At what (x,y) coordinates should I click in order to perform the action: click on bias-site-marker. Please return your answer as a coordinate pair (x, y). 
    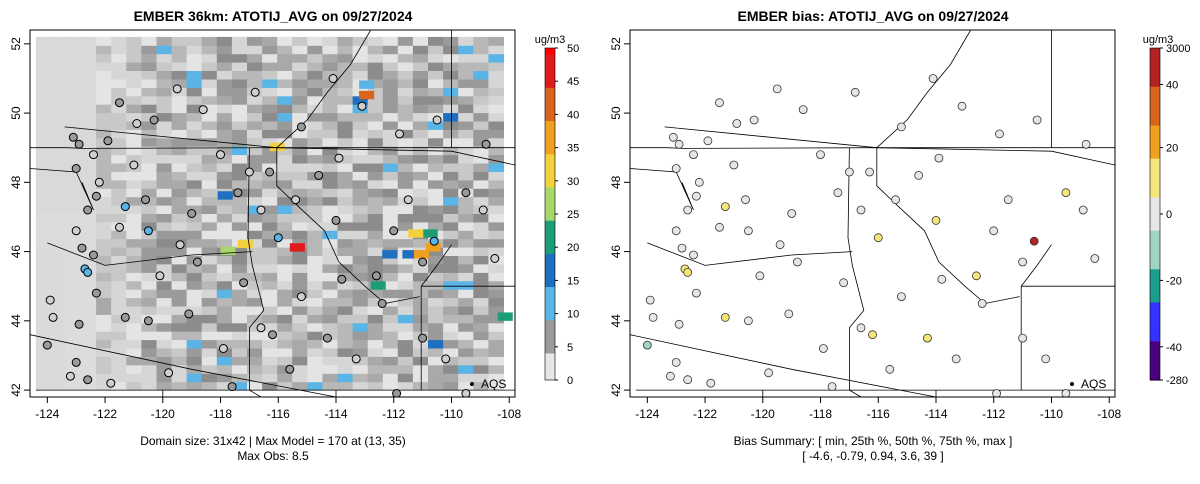
    Looking at the image, I should click on (748, 321).